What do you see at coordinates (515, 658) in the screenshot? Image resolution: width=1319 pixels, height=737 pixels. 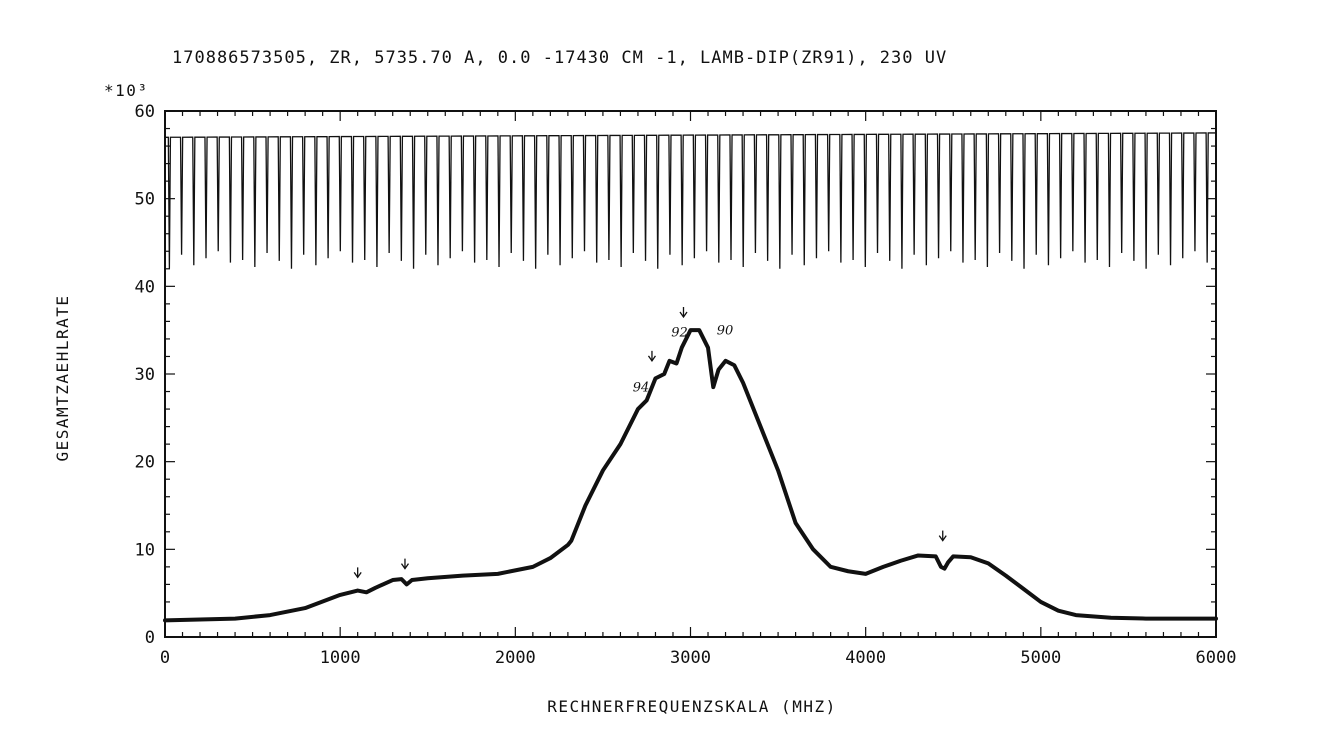 I see `x-tick-label: 2000` at bounding box center [515, 658].